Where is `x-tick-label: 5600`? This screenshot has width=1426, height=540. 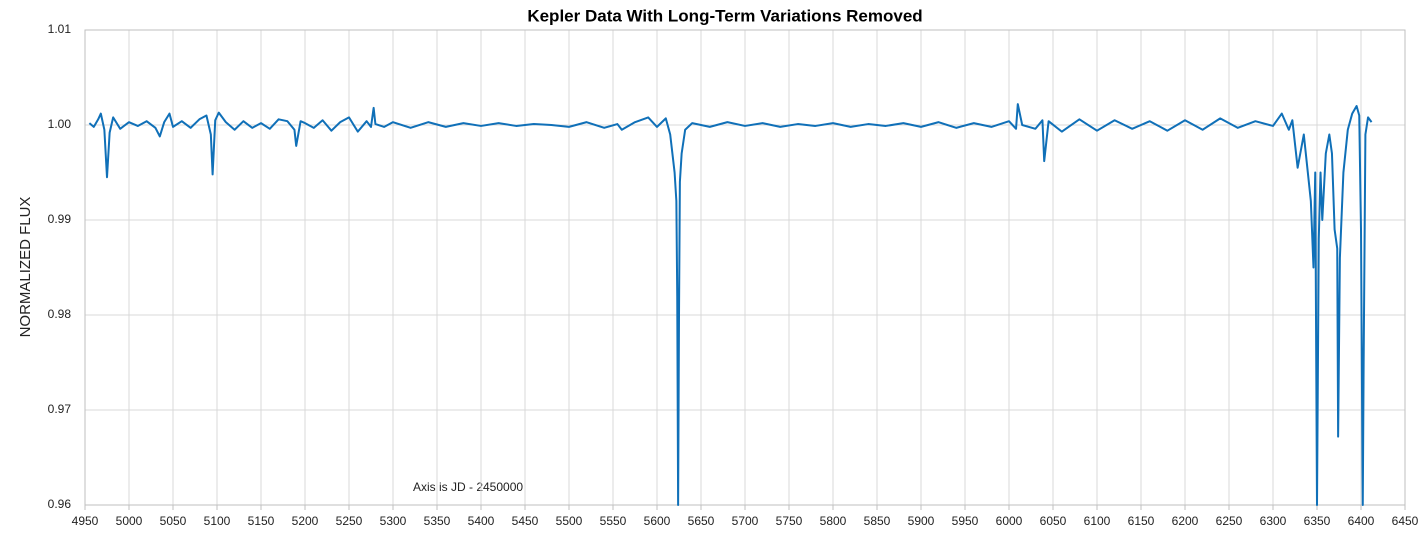
x-tick-label: 5600 is located at coordinates (657, 521).